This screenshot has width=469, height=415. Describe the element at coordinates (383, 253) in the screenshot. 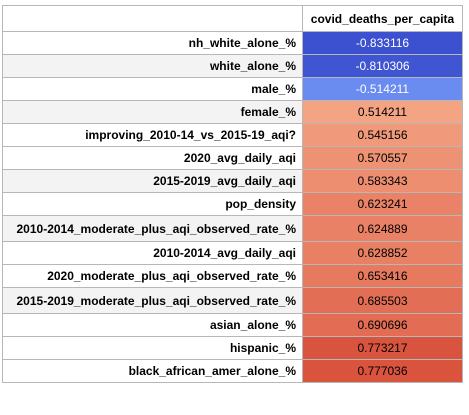

I see `correlation-value-cell: 0.628852` at that location.